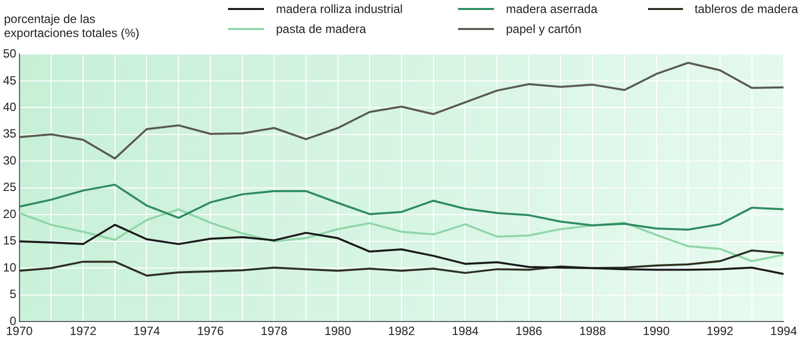 The height and width of the screenshot is (342, 800). I want to click on legend-label: madera rolliza industrial, so click(339, 9).